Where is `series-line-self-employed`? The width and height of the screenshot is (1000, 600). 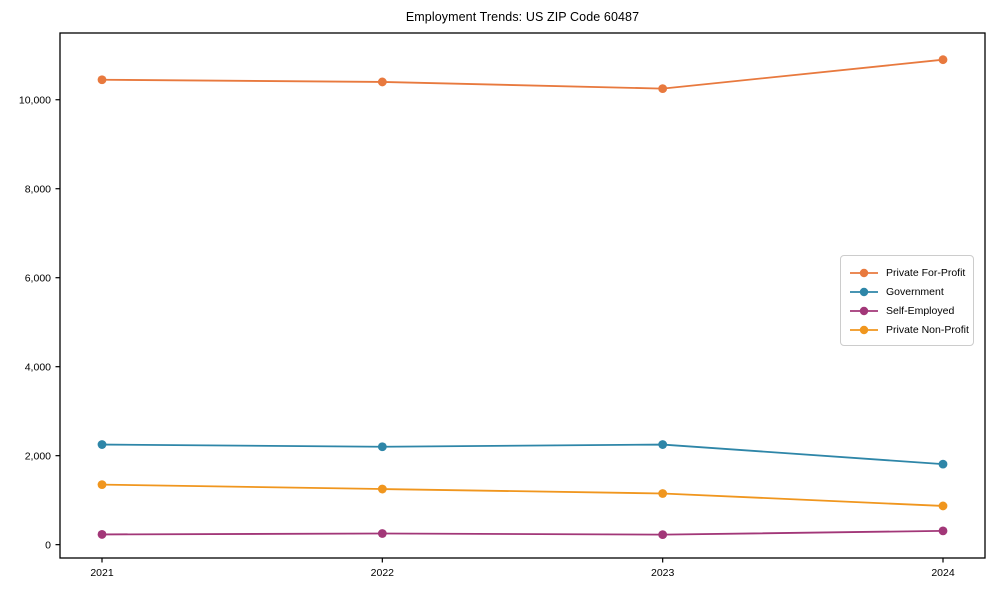 series-line-self-employed is located at coordinates (522, 532).